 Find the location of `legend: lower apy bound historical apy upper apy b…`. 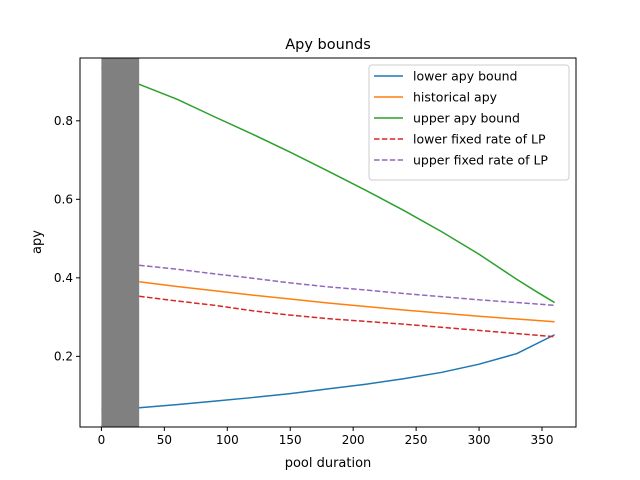

legend: lower apy bound historical apy upper apy b… is located at coordinates (469, 122).